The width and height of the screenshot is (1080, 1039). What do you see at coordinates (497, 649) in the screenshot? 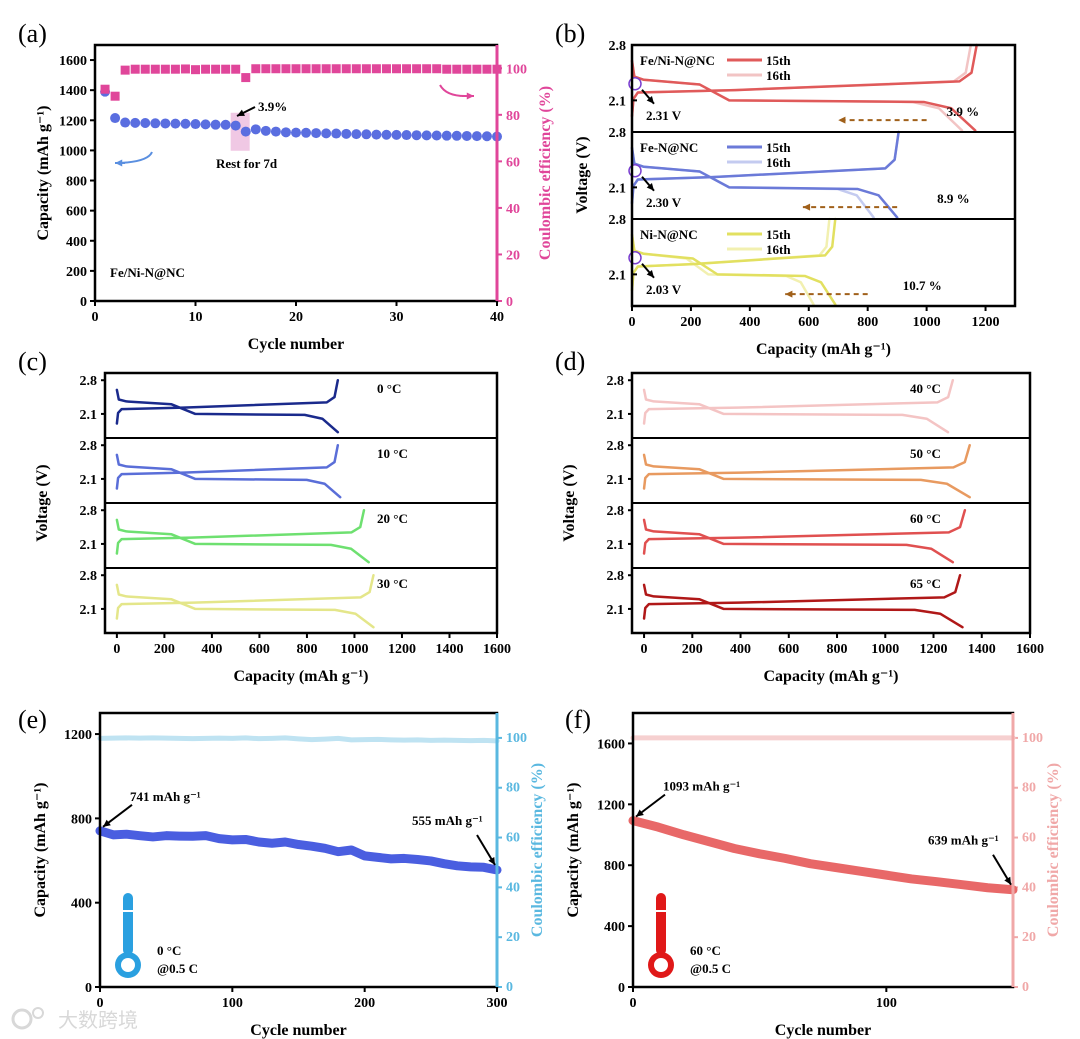
I see `x-tick-label: 1600` at bounding box center [497, 649].